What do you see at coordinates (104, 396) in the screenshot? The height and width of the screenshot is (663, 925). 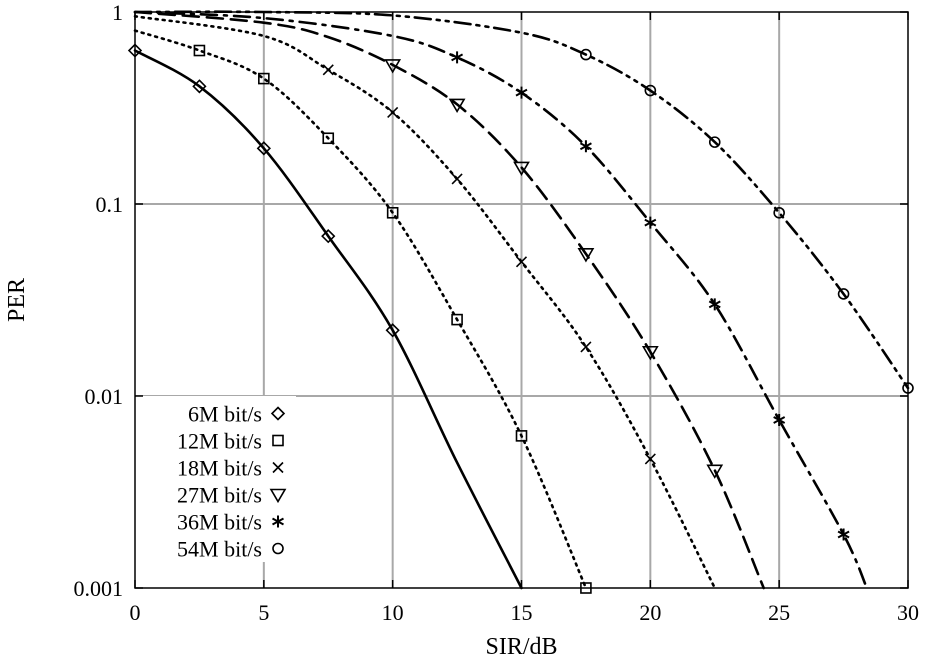 I see `y-tick-label: 0.01` at bounding box center [104, 396].